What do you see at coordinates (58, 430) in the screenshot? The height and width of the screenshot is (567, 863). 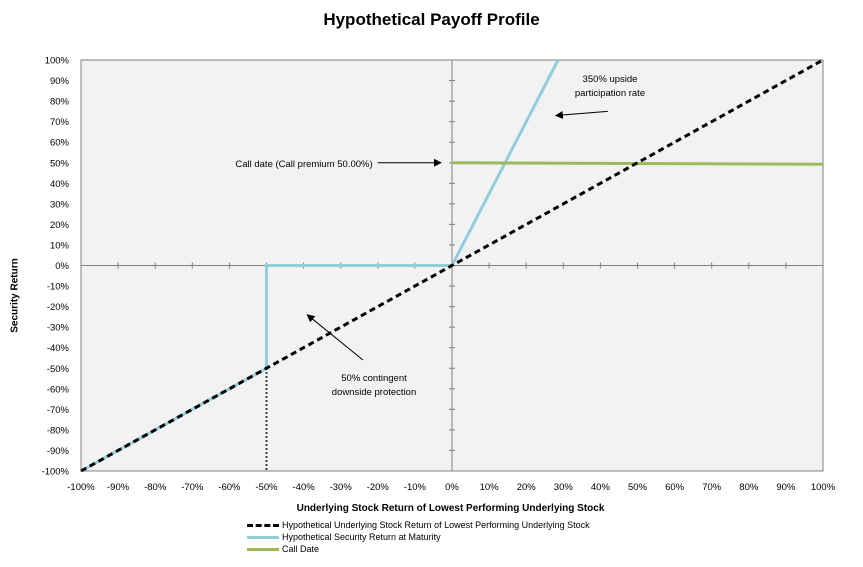 I see `y-tick-label: -80%` at bounding box center [58, 430].